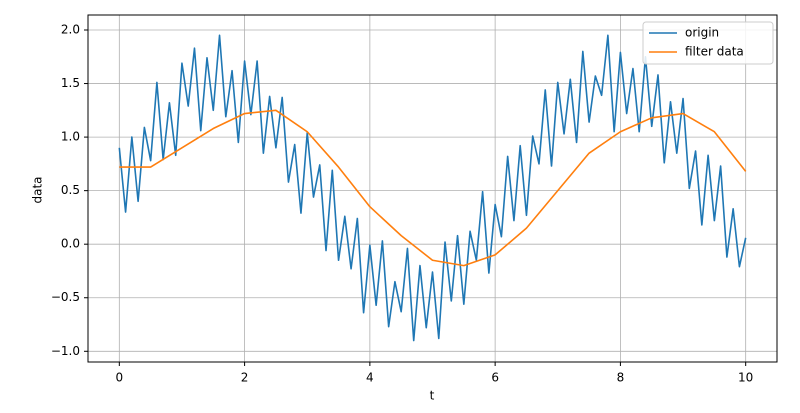 The image size is (800, 413). Describe the element at coordinates (245, 378) in the screenshot. I see `x-tick-label: 2` at that location.